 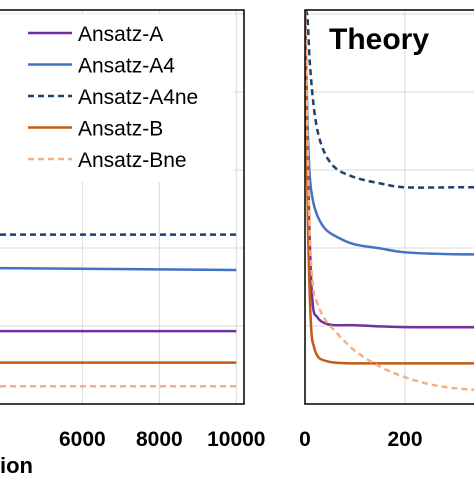 What do you see at coordinates (120, 129) in the screenshot?
I see `legend-entry: Ansatz-B` at bounding box center [120, 129].